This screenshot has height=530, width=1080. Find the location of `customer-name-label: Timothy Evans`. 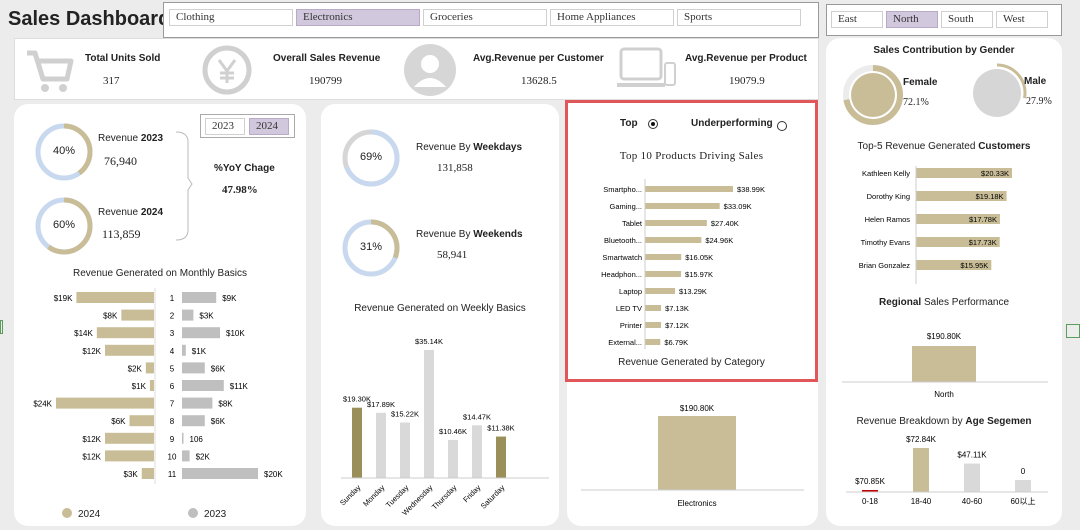

customer-name-label: Timothy Evans is located at coordinates (886, 242).